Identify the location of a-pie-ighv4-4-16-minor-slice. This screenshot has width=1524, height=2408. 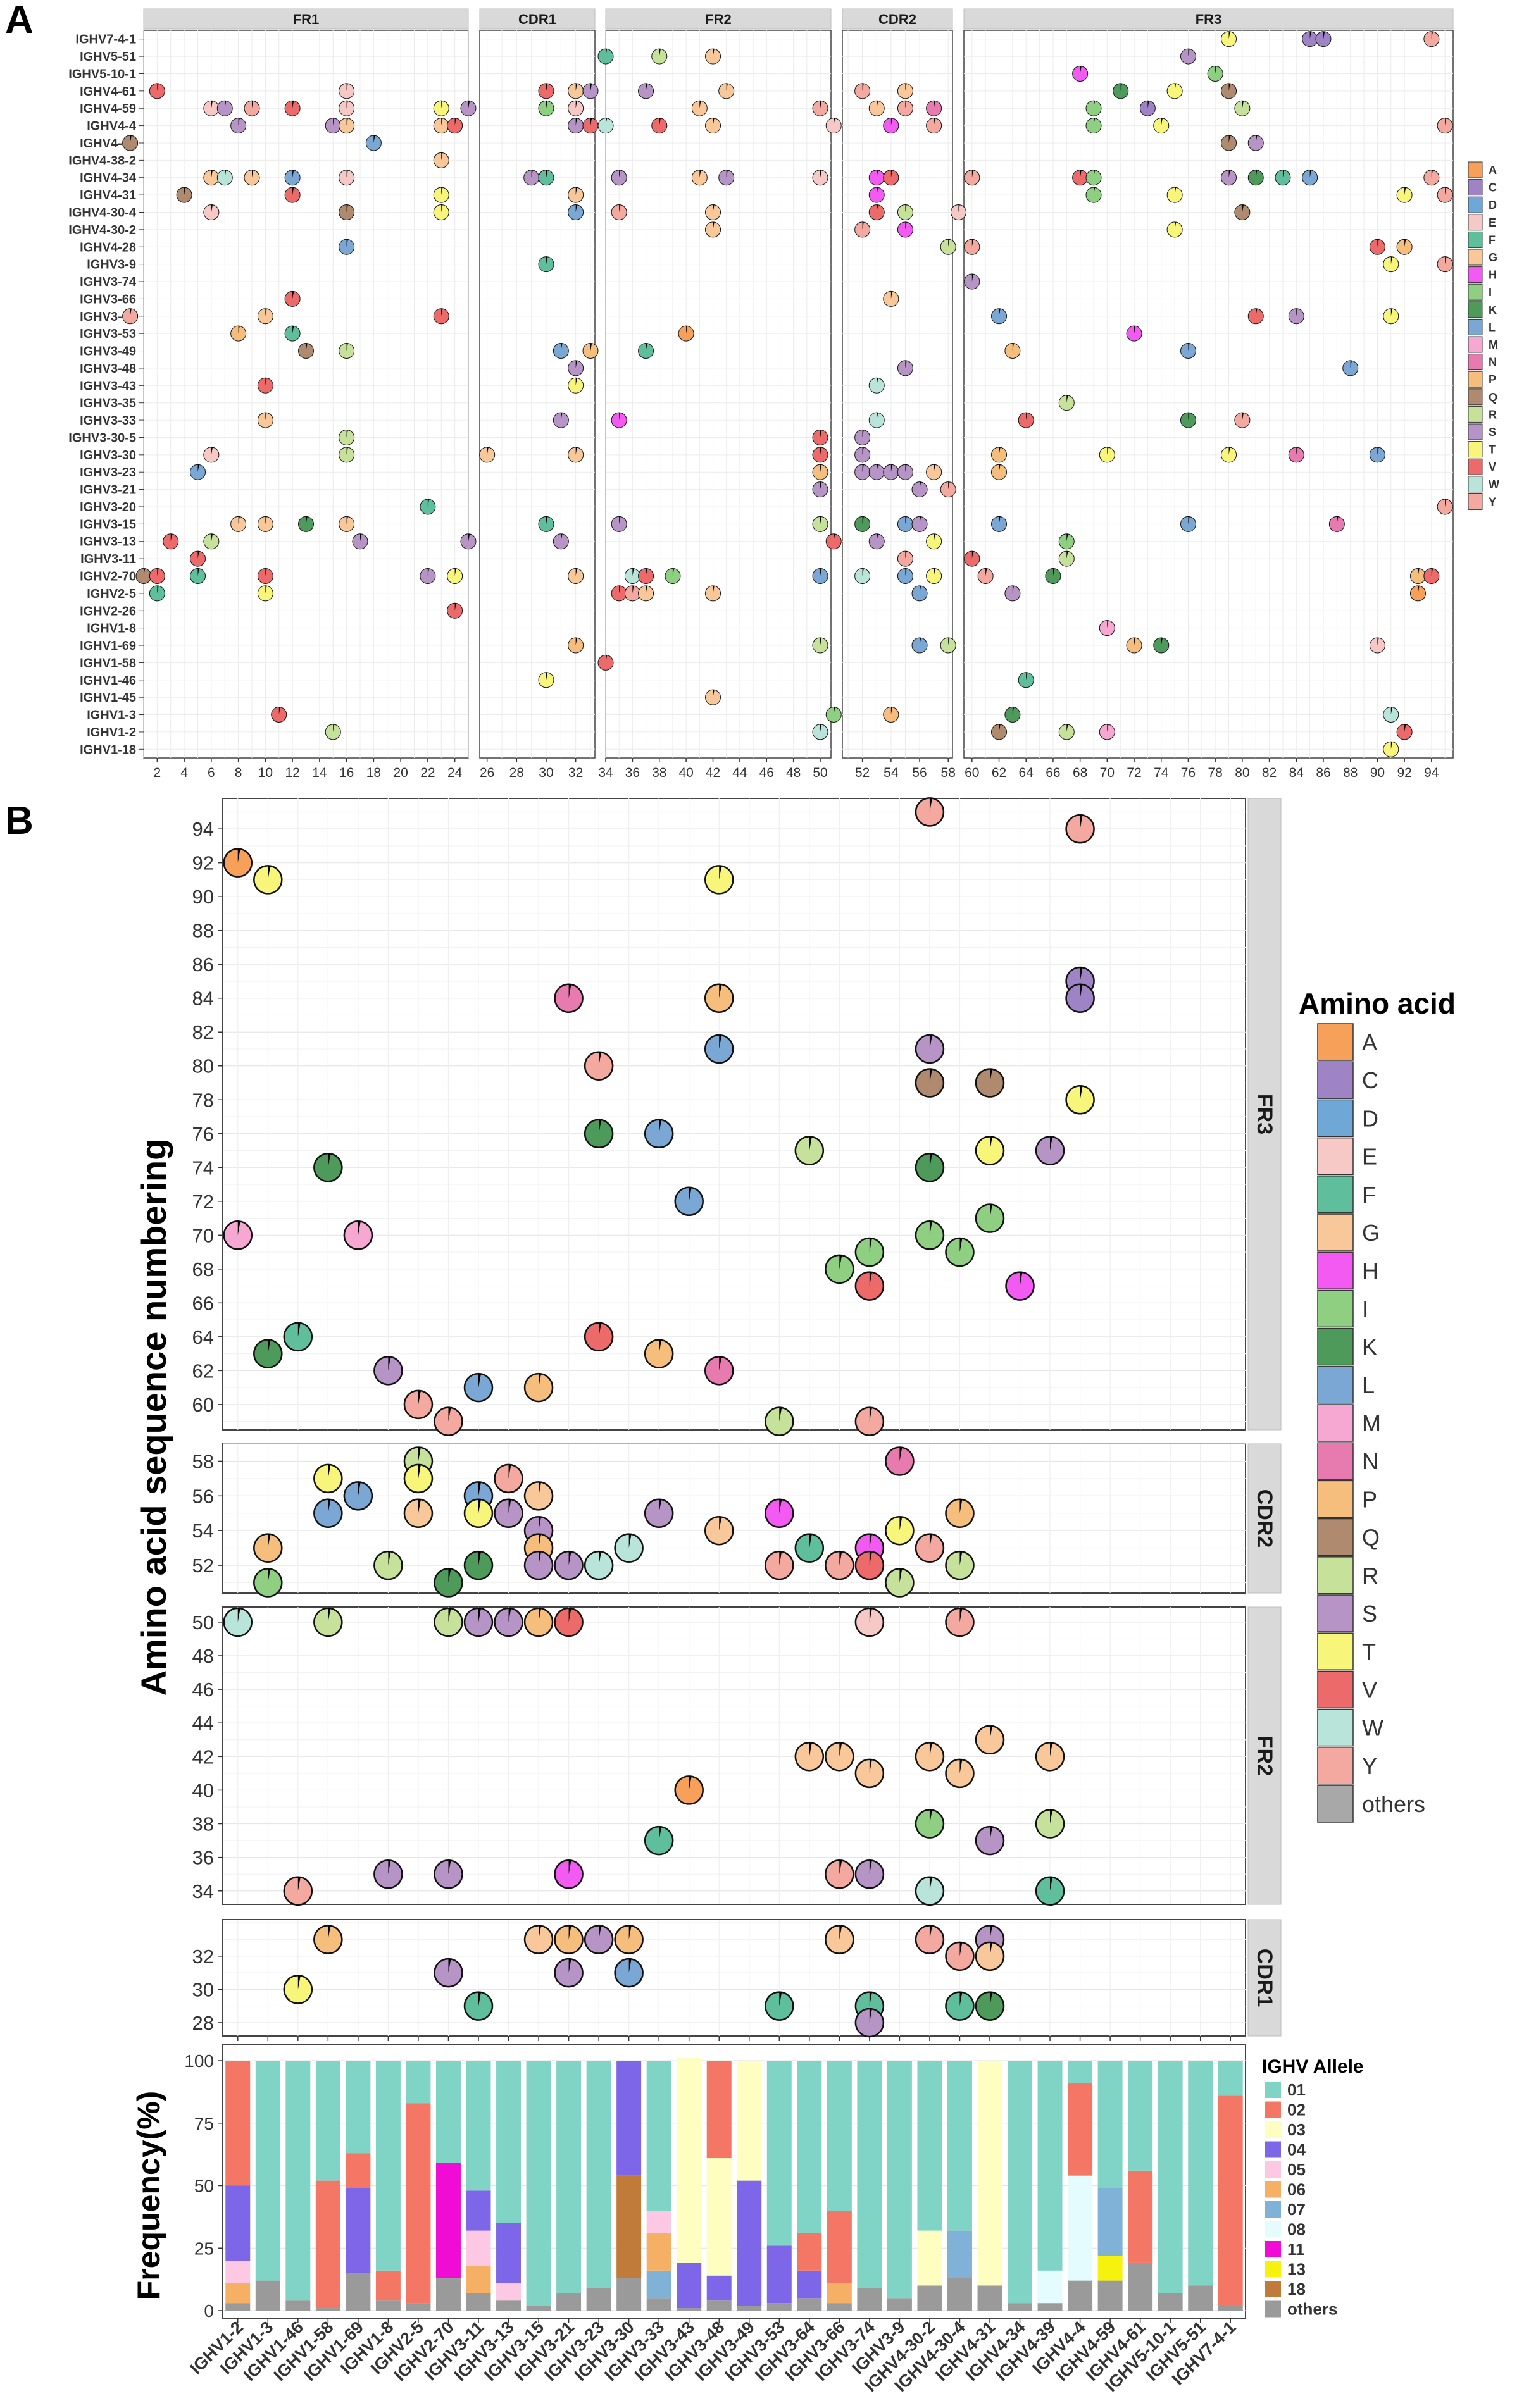
(347, 122).